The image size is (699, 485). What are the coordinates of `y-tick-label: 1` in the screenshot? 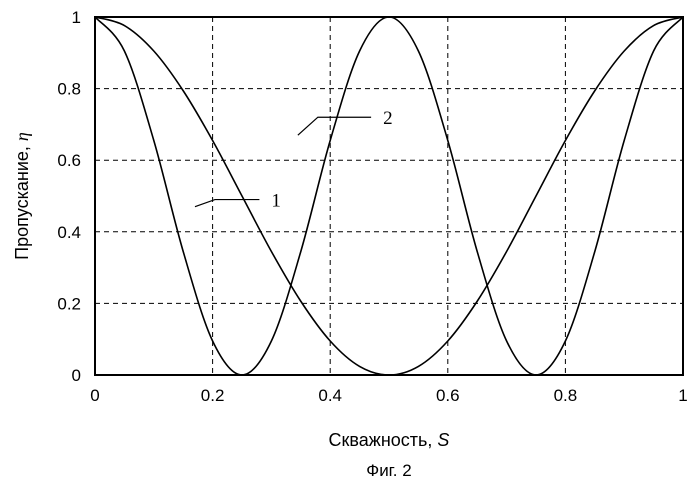 It's located at (76, 17).